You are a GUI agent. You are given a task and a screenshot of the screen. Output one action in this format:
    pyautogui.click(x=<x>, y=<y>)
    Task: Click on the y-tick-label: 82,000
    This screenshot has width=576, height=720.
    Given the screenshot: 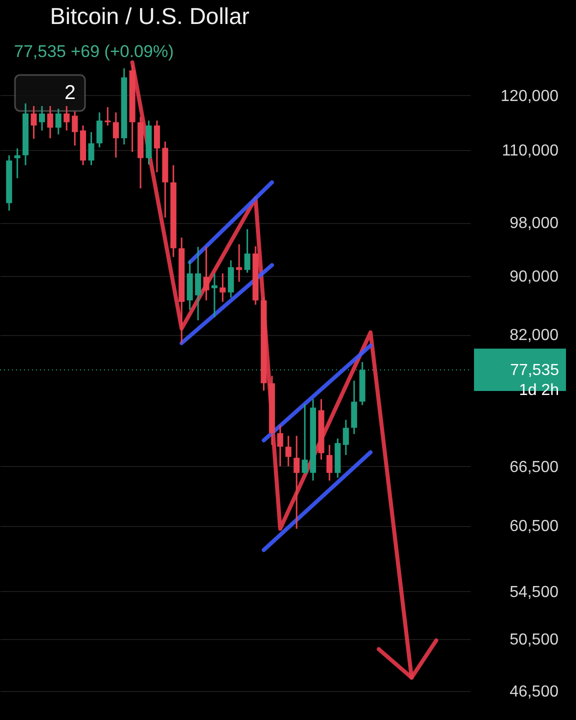 What is the action you would take?
    pyautogui.click(x=534, y=335)
    